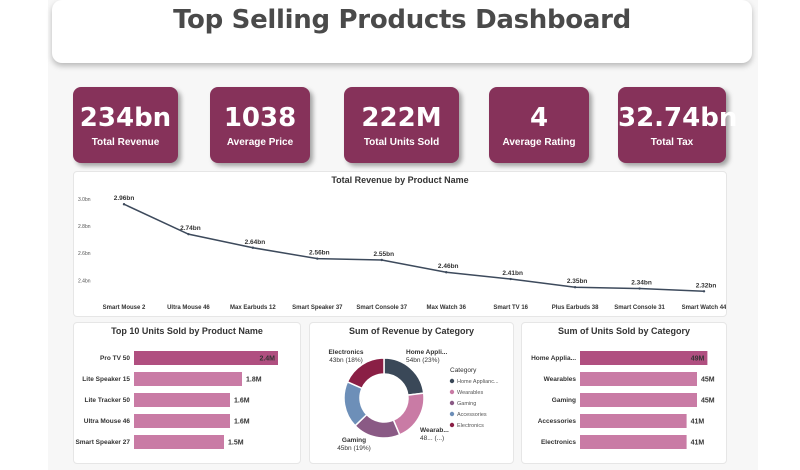 The width and height of the screenshot is (800, 470). What do you see at coordinates (704, 308) in the screenshot?
I see `x-tick-label: Smart Watch 44` at bounding box center [704, 308].